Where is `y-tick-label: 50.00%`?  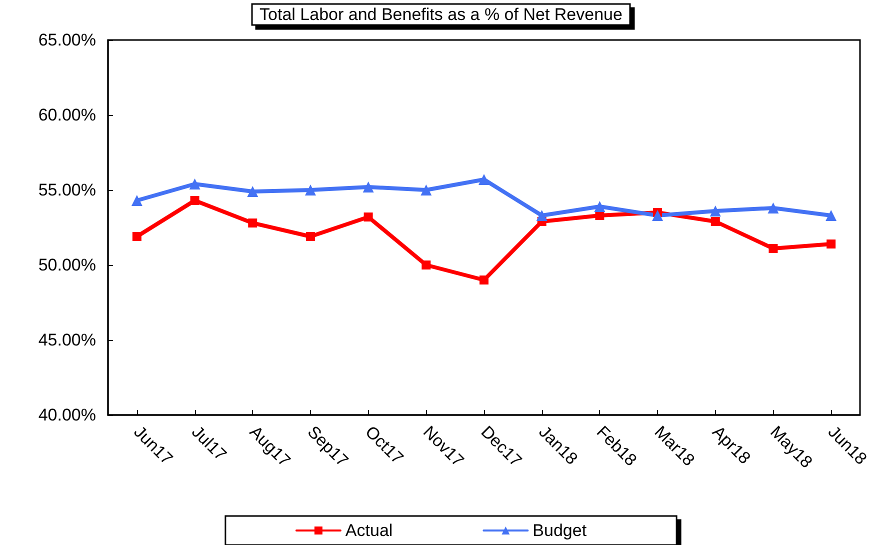
y-tick-label: 50.00% is located at coordinates (67, 265).